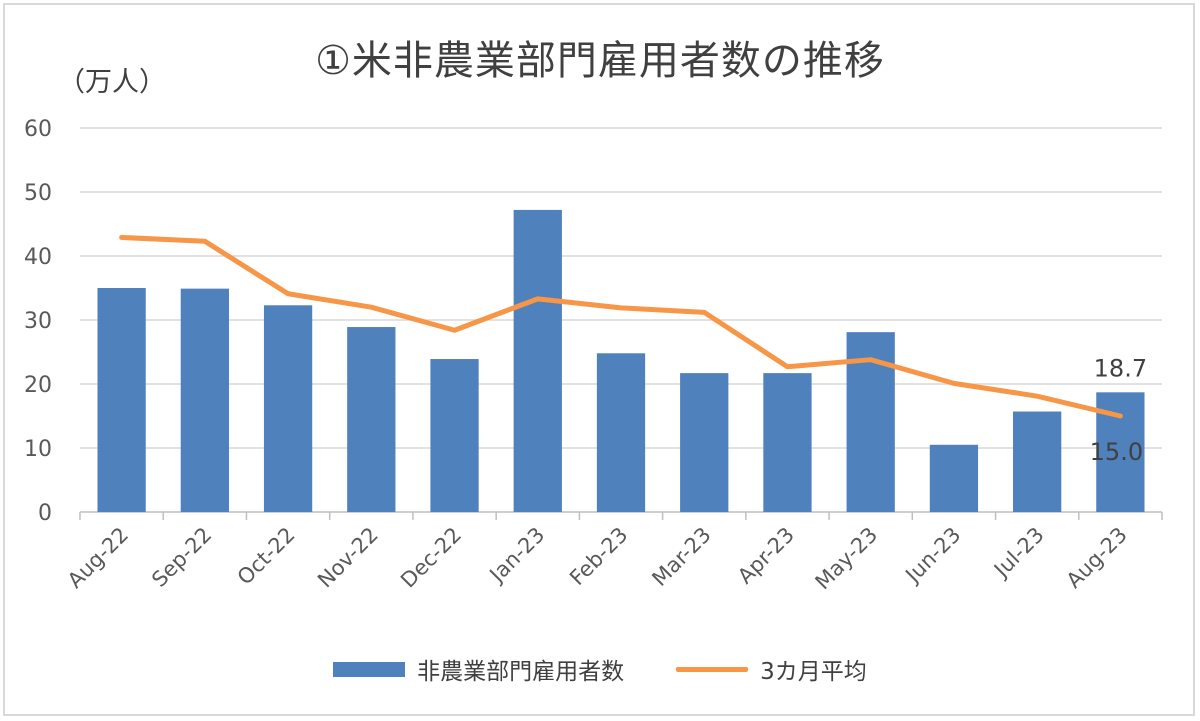  What do you see at coordinates (1116, 452) in the screenshot?
I see `data-label: 15.0` at bounding box center [1116, 452].